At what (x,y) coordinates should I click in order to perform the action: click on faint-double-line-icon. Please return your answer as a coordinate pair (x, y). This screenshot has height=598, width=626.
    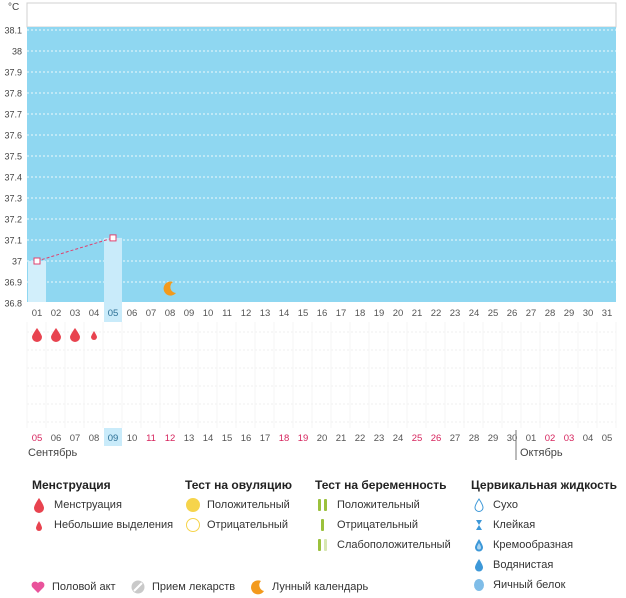
    Looking at the image, I should click on (322, 545).